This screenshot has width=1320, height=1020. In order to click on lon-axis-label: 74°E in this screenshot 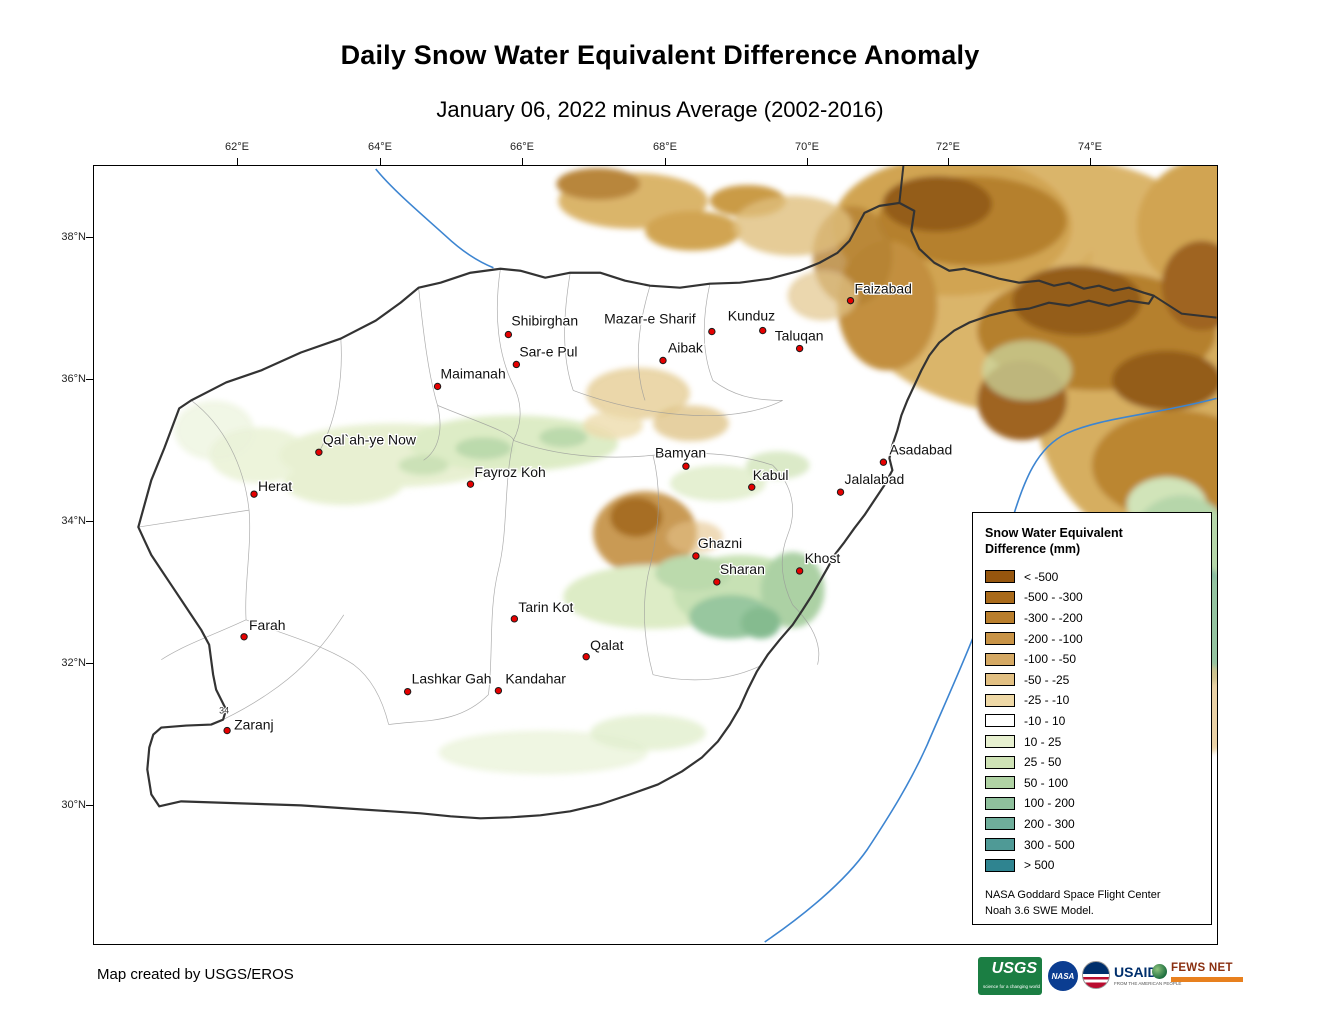, I will do `click(1090, 147)`.